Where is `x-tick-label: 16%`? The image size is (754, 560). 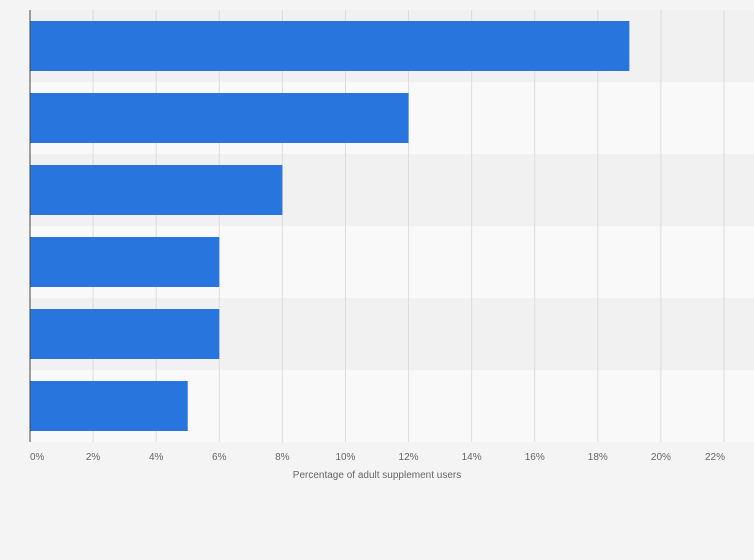
x-tick-label: 16% is located at coordinates (535, 457).